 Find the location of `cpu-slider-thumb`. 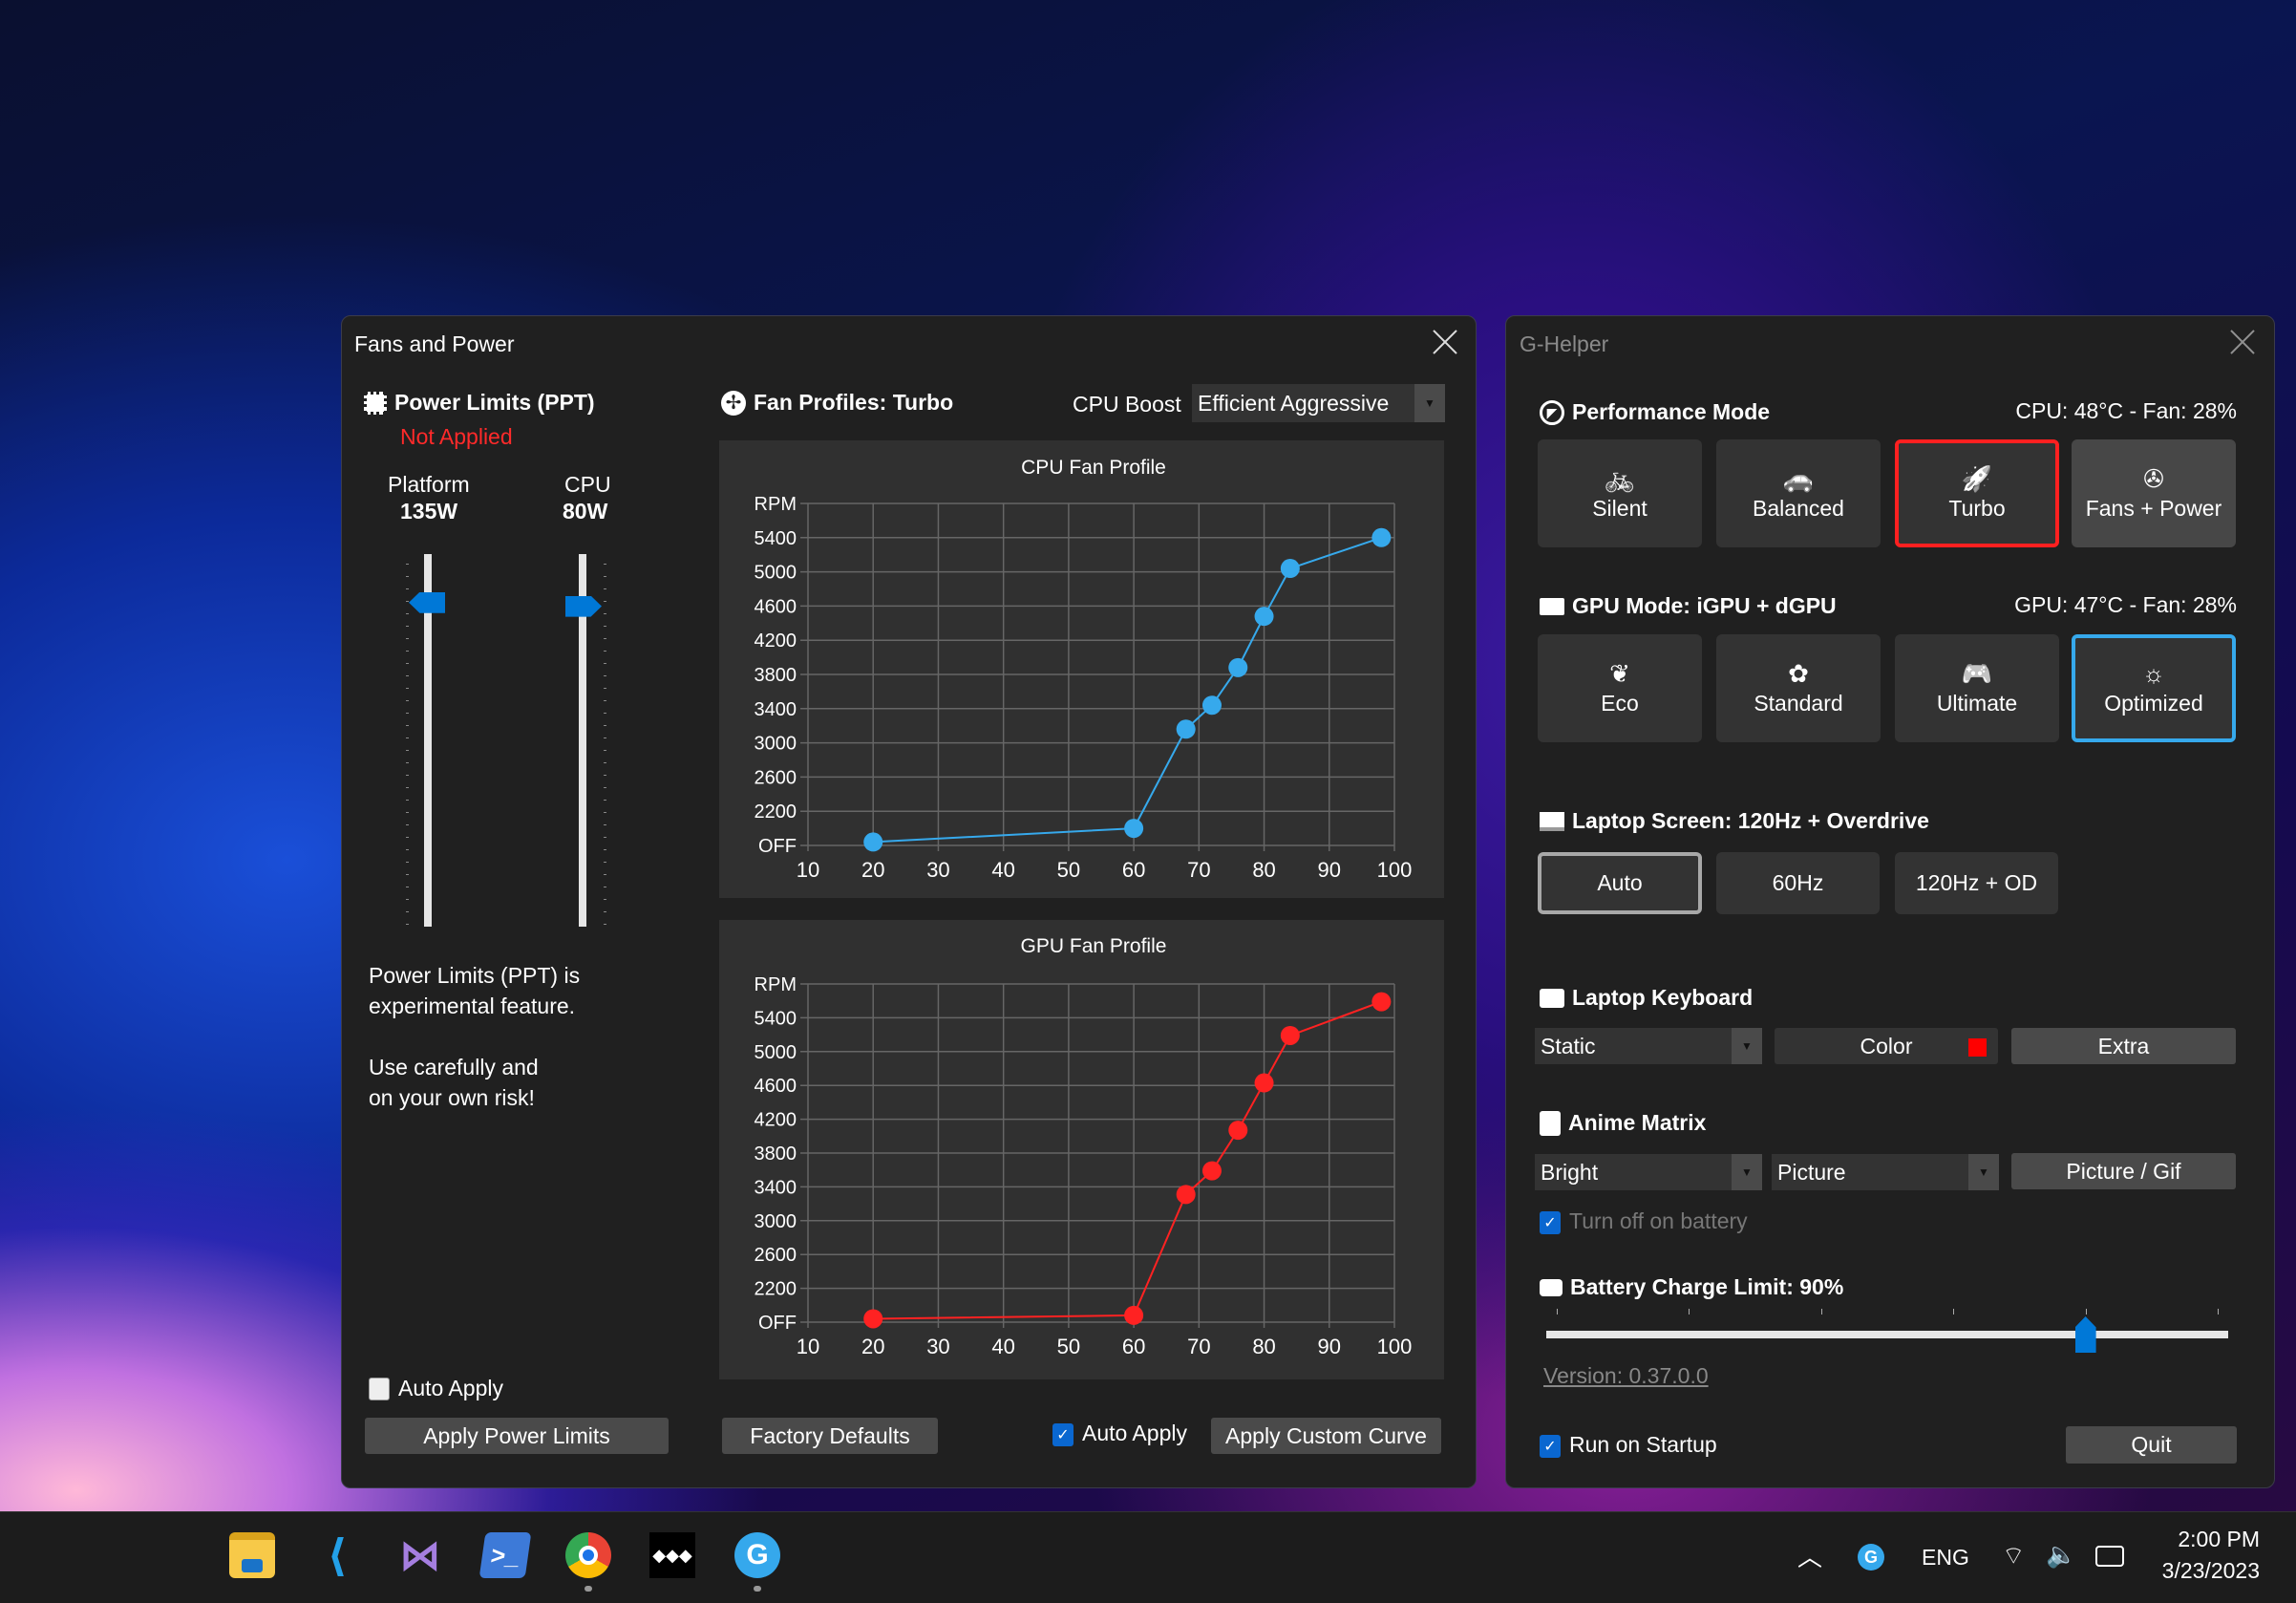

cpu-slider-thumb is located at coordinates (583, 606).